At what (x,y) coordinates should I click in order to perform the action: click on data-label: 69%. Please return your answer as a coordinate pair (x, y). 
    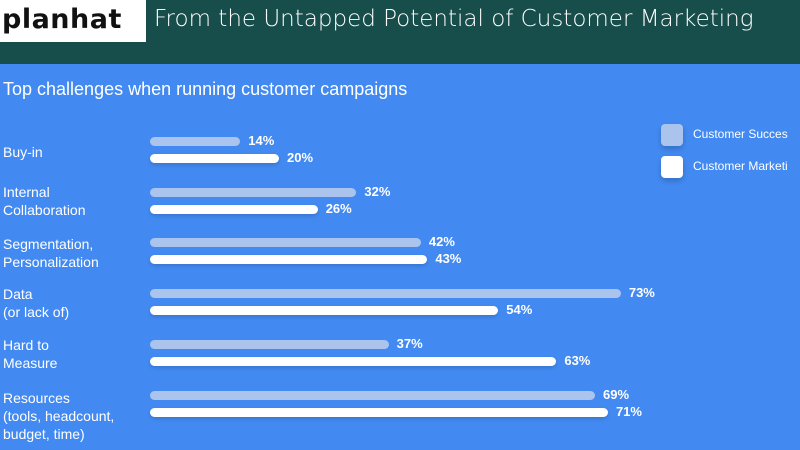
    Looking at the image, I should click on (616, 394).